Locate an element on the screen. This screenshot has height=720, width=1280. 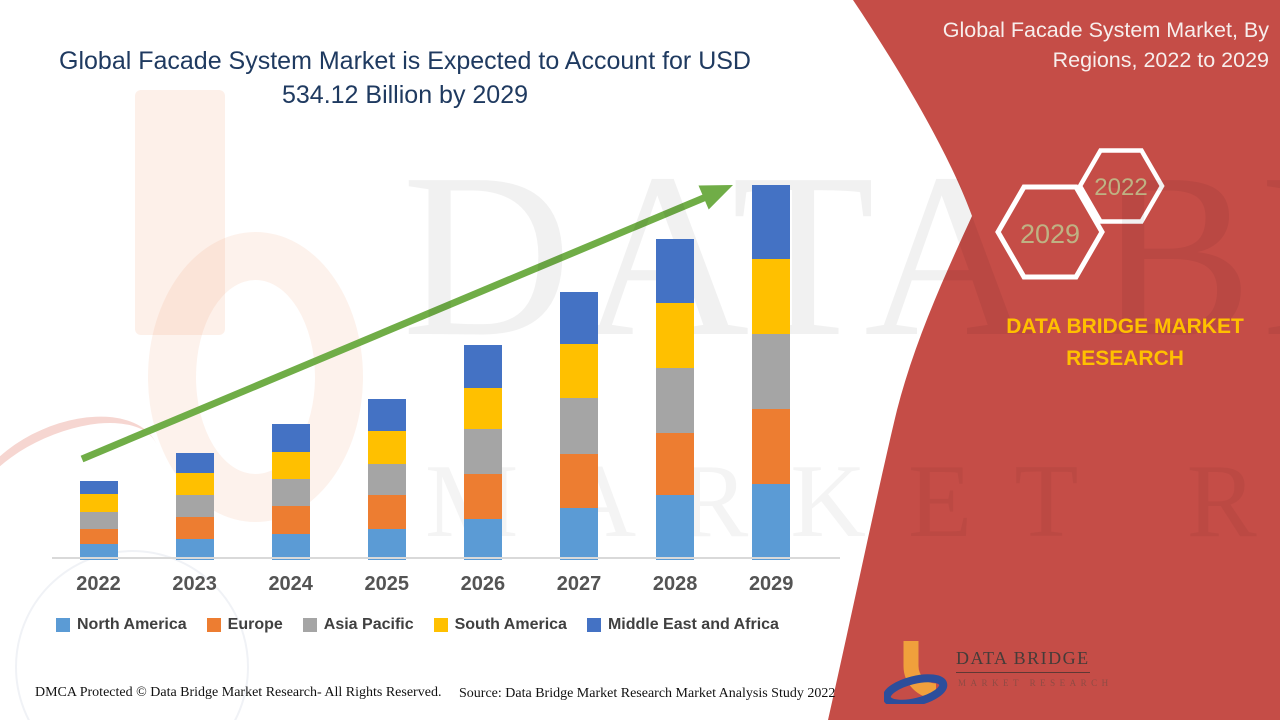
x-axis-label: 2023 is located at coordinates (194, 584).